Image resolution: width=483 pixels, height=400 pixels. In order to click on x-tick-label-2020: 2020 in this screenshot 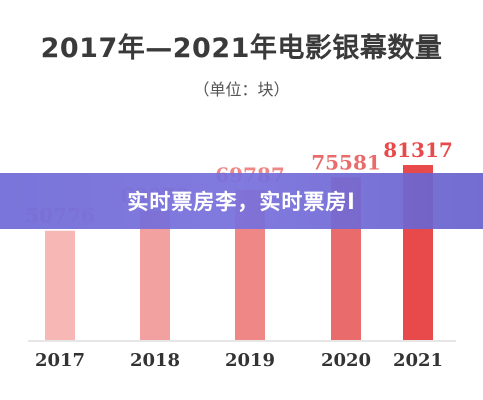, I will do `click(346, 360)`.